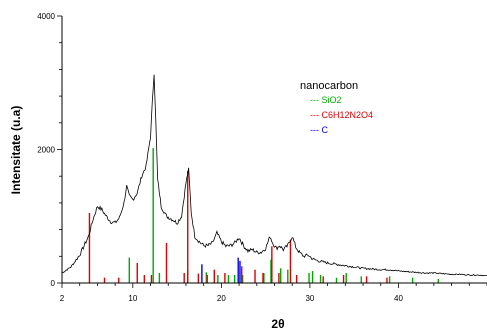 Image resolution: width=487 pixels, height=333 pixels. Describe the element at coordinates (326, 100) in the screenshot. I see `legend-item-sio2: --- SiO2` at that location.